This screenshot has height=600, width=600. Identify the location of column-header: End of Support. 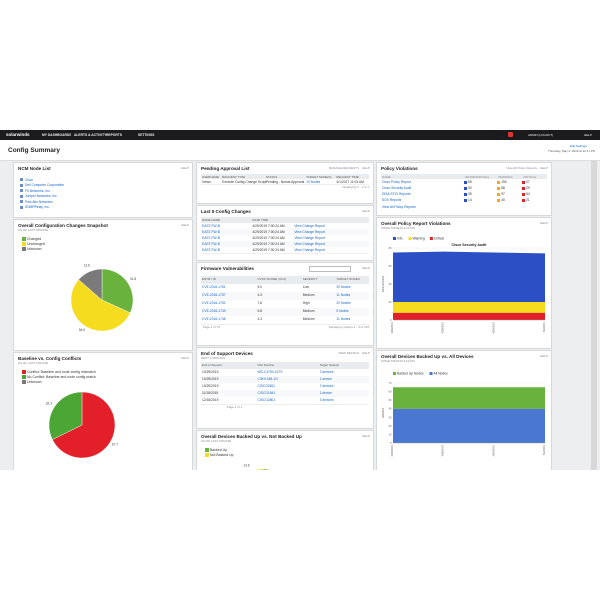
(212, 365).